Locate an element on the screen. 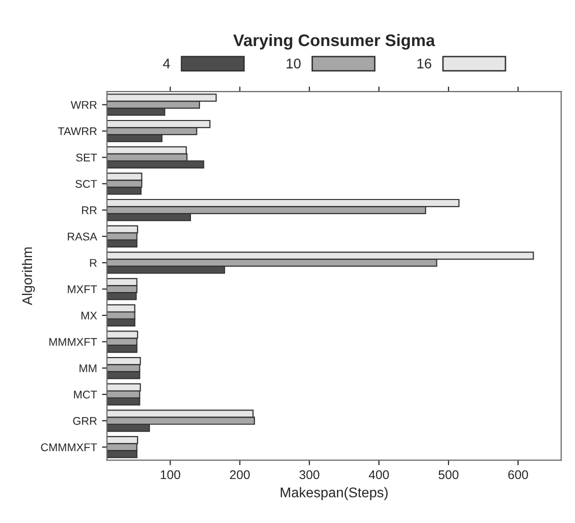  y-tick-label: SCT is located at coordinates (86, 184).